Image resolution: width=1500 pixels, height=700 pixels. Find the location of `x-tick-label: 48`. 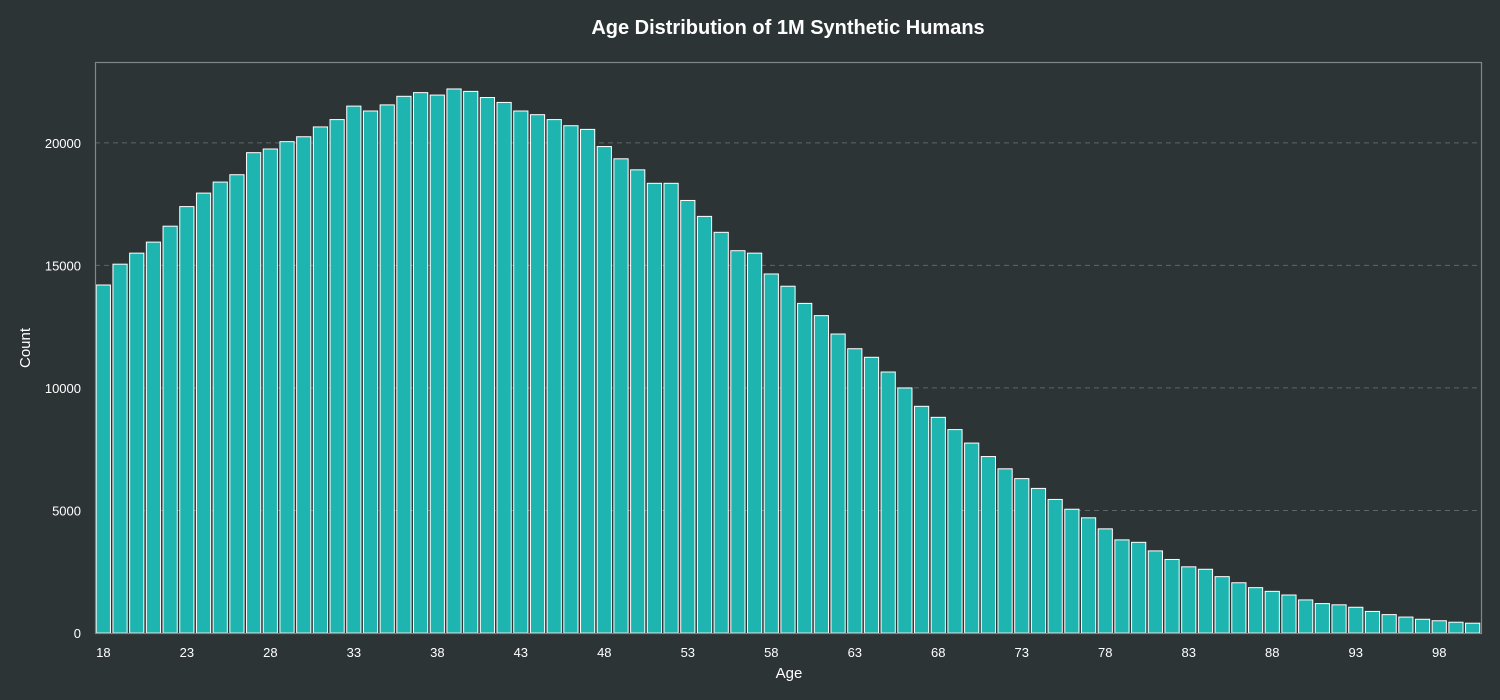

x-tick-label: 48 is located at coordinates (604, 652).